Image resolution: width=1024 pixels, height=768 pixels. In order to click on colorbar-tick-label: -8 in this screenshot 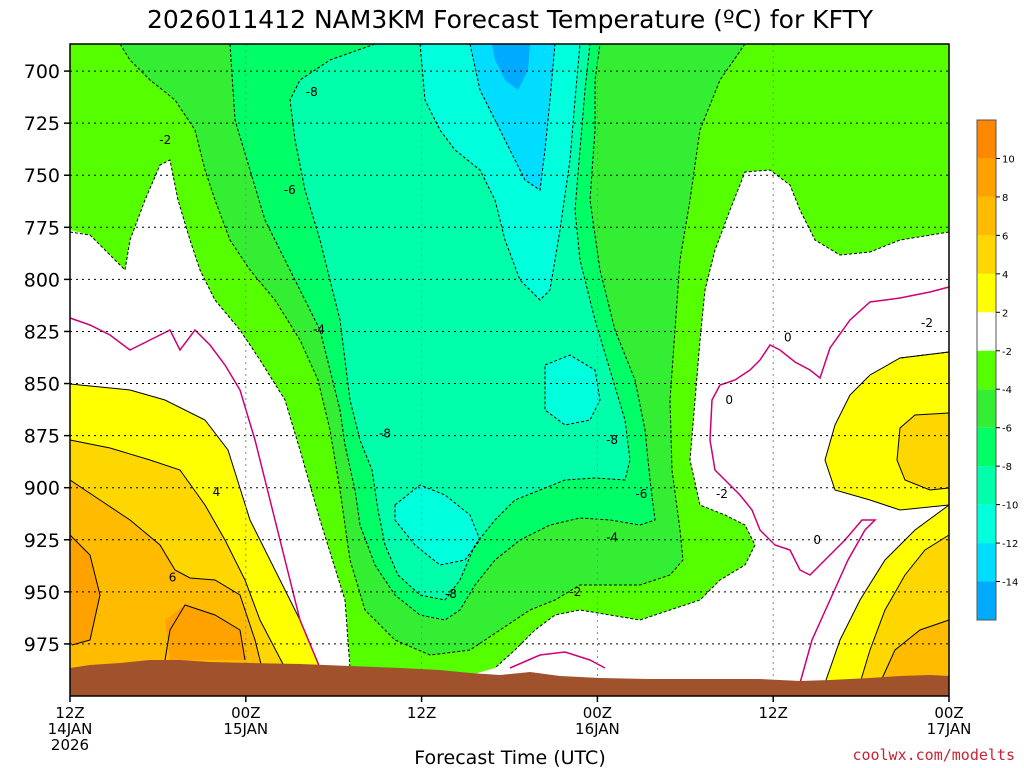, I will do `click(1007, 467)`.